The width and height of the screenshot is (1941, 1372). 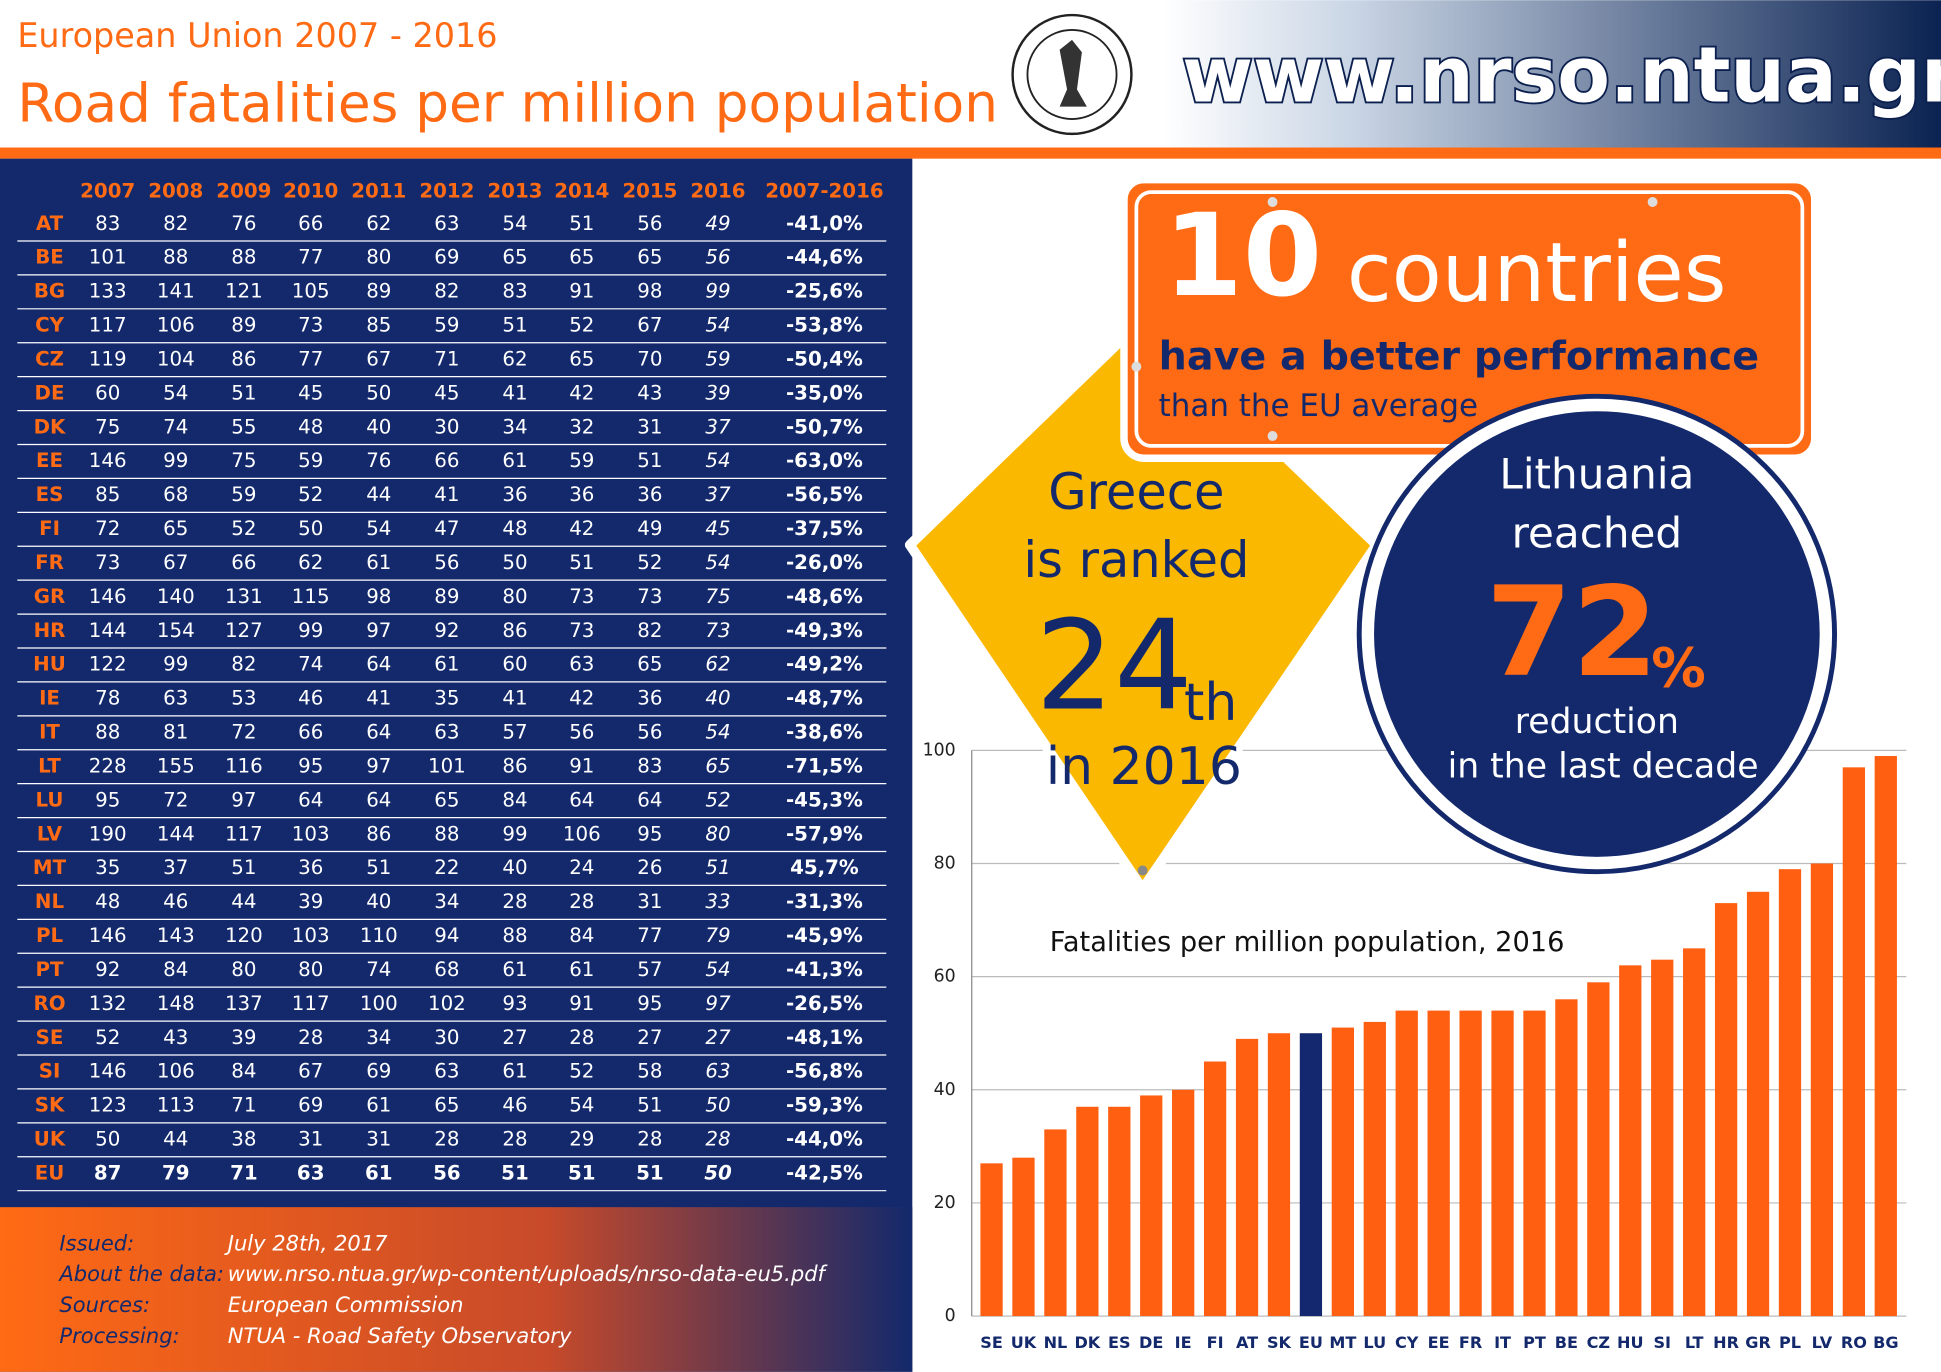 I want to click on table-cell: 46, so click(x=310, y=698).